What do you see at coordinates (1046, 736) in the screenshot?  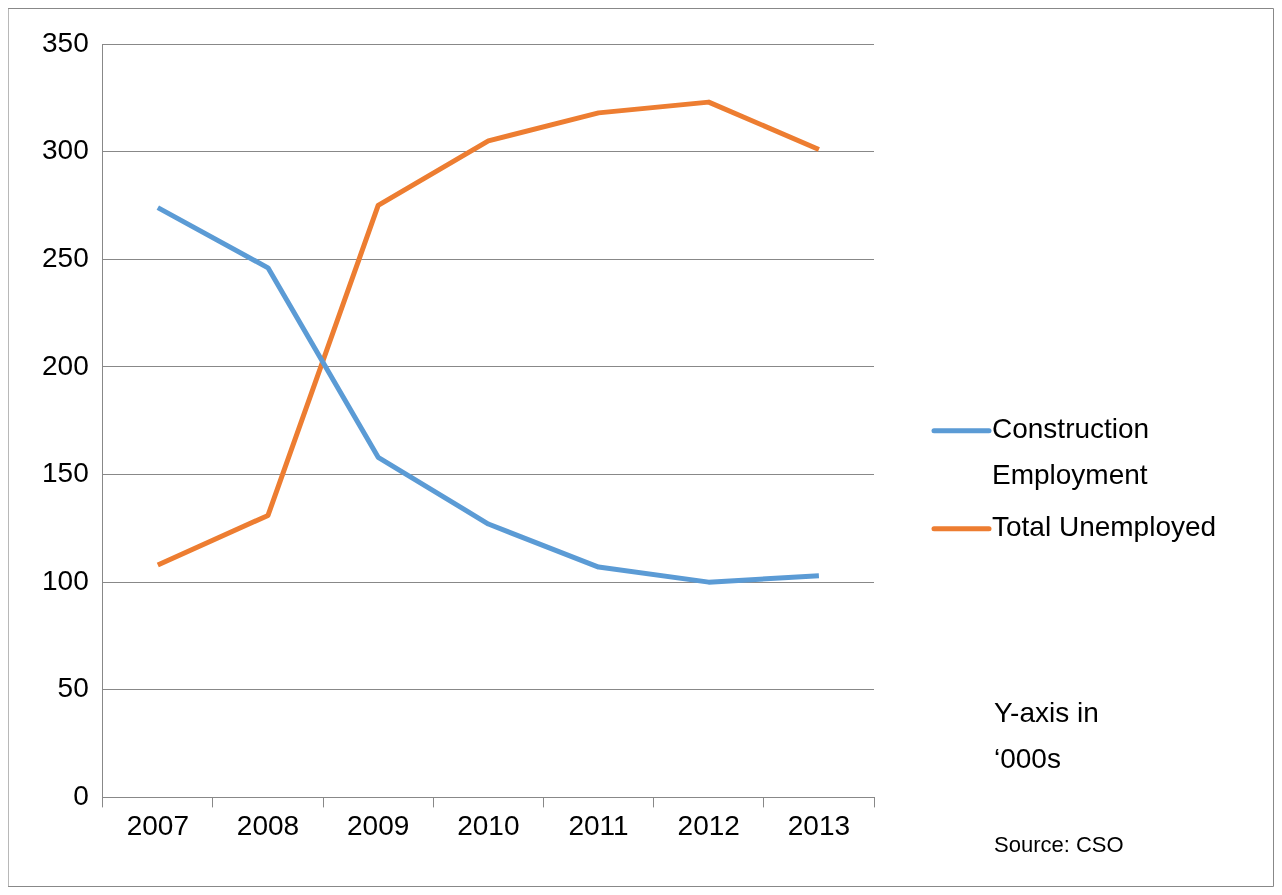 I see `text: Y-axis in ‘000s` at bounding box center [1046, 736].